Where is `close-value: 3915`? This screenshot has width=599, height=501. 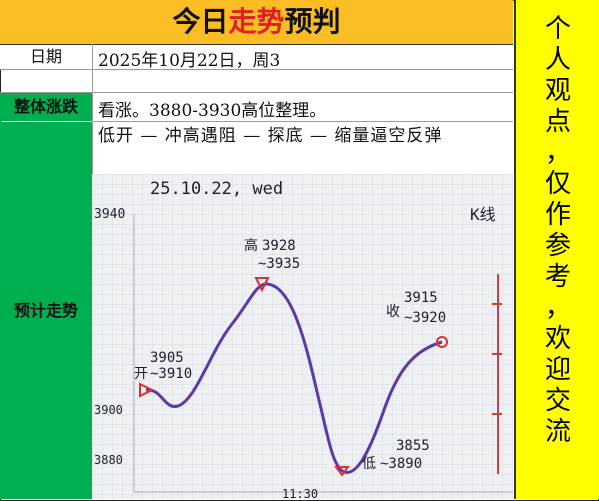
close-value: 3915 is located at coordinates (421, 298).